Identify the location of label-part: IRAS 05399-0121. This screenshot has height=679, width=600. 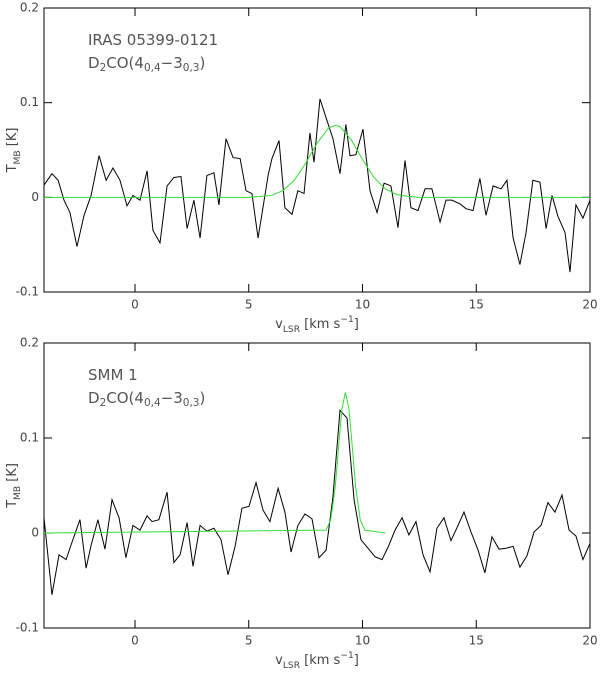
(153, 40).